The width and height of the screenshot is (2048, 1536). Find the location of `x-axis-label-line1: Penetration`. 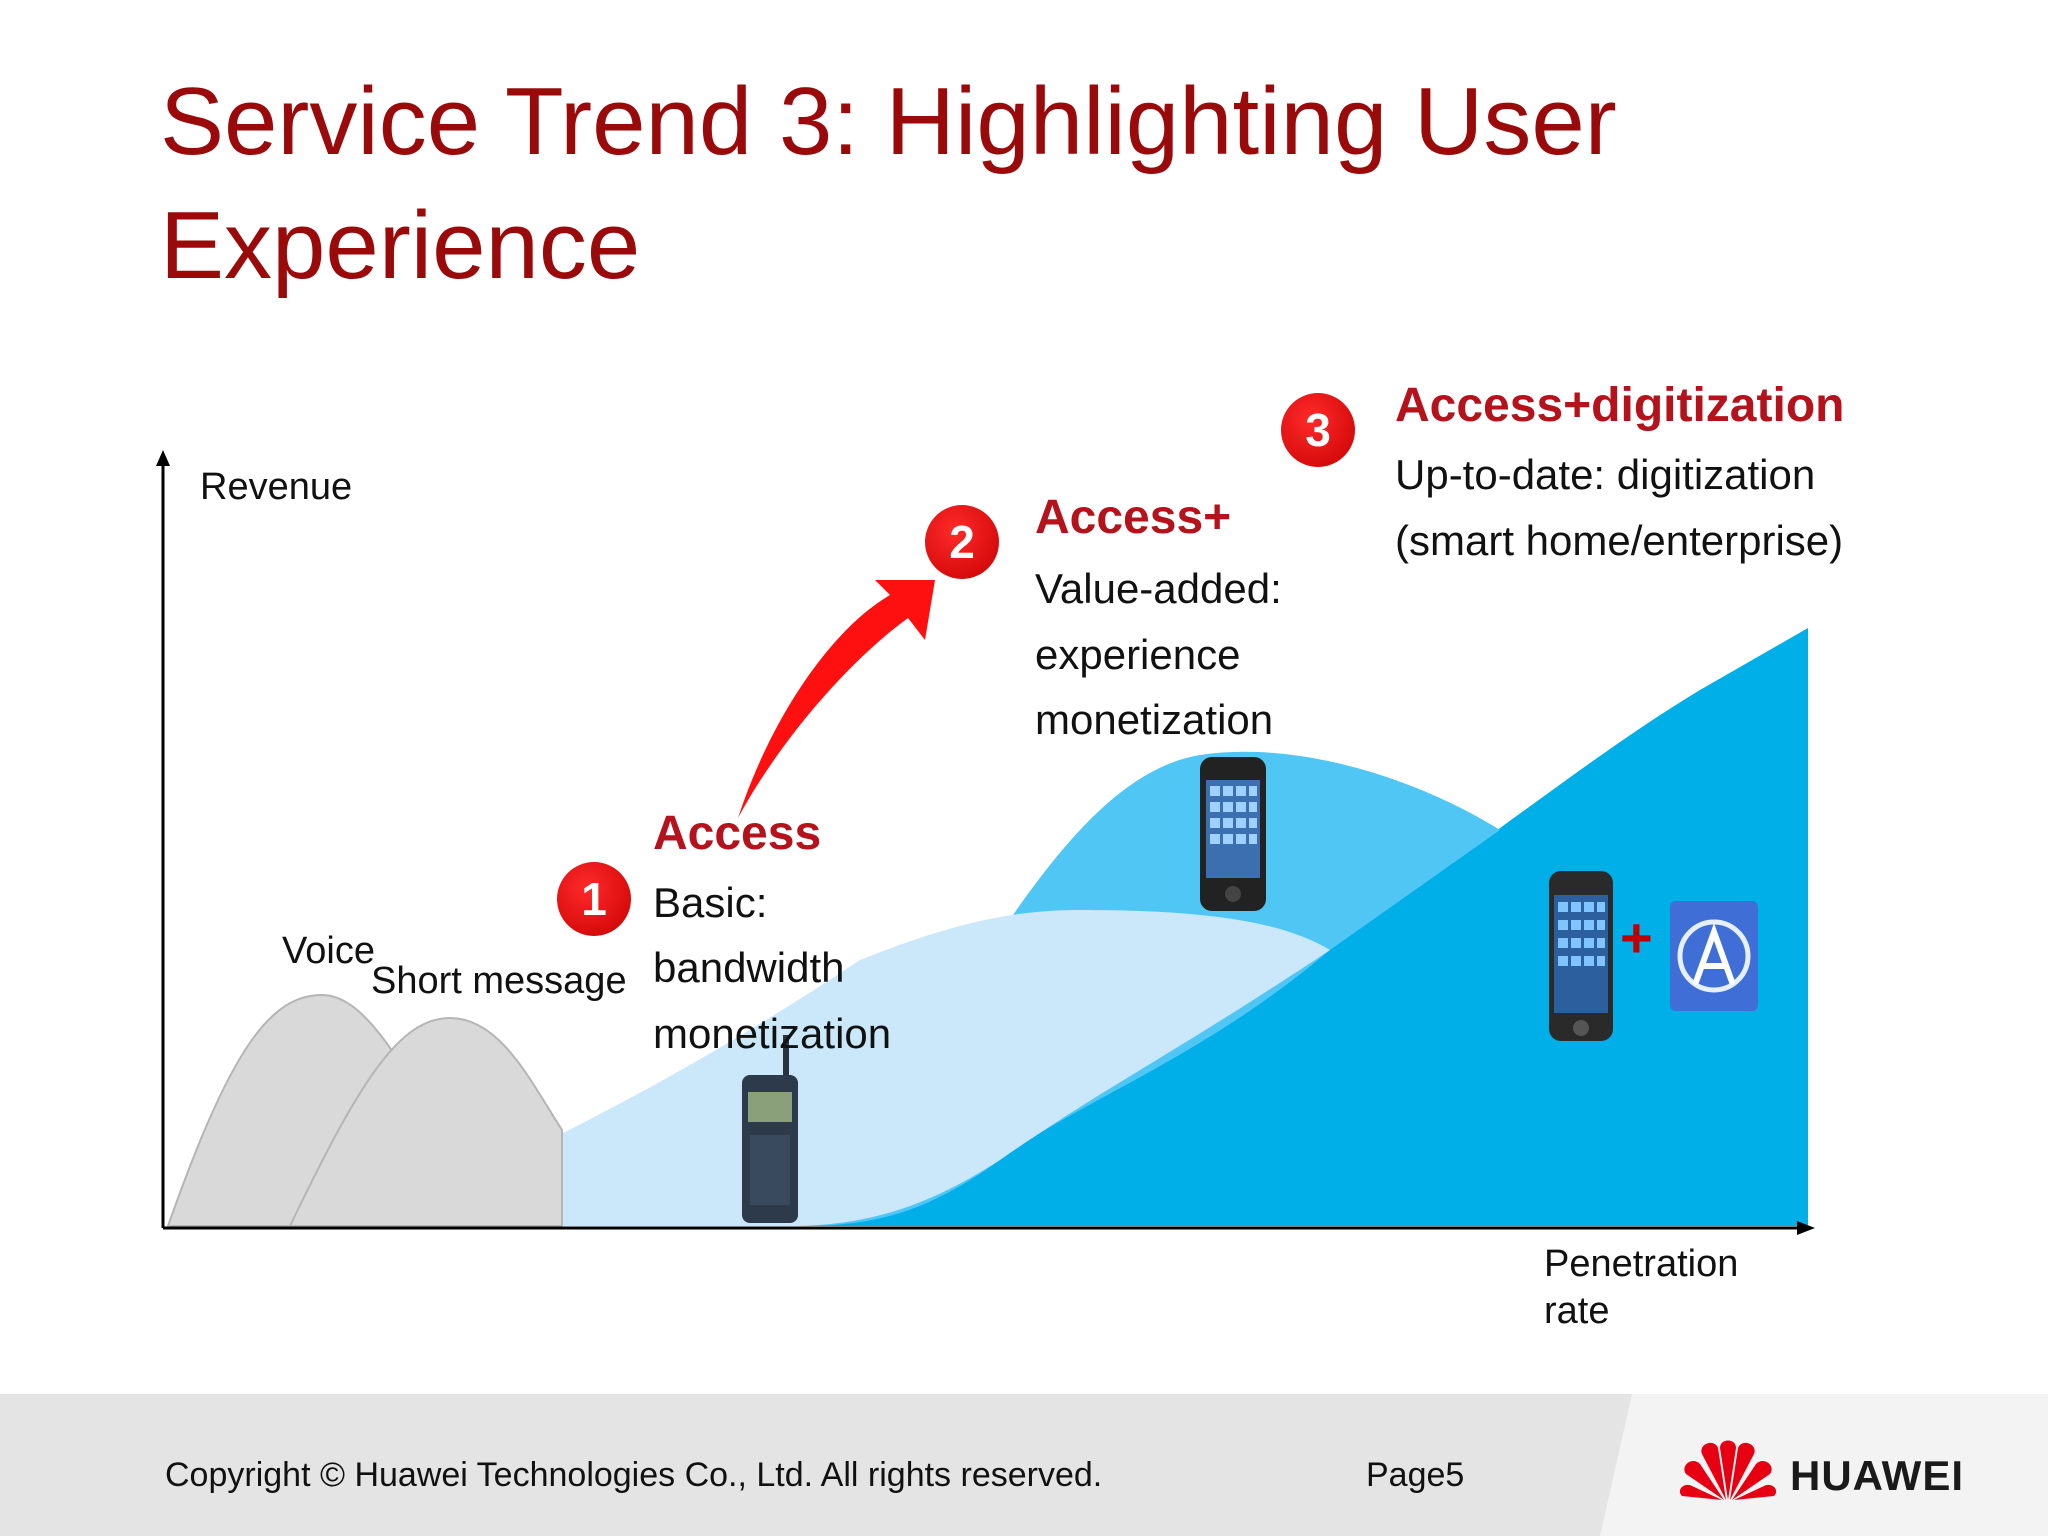

x-axis-label-line1: Penetration is located at coordinates (1641, 1264).